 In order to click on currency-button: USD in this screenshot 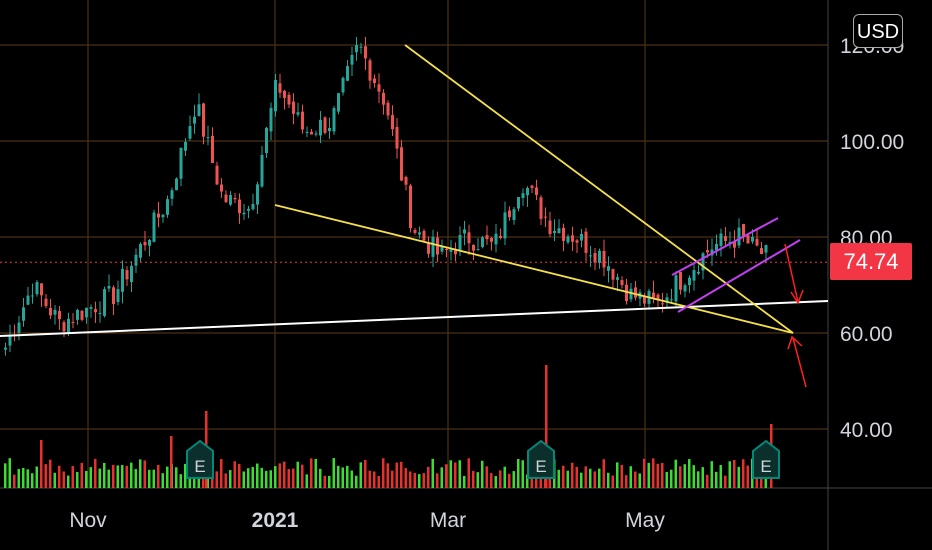, I will do `click(878, 31)`.